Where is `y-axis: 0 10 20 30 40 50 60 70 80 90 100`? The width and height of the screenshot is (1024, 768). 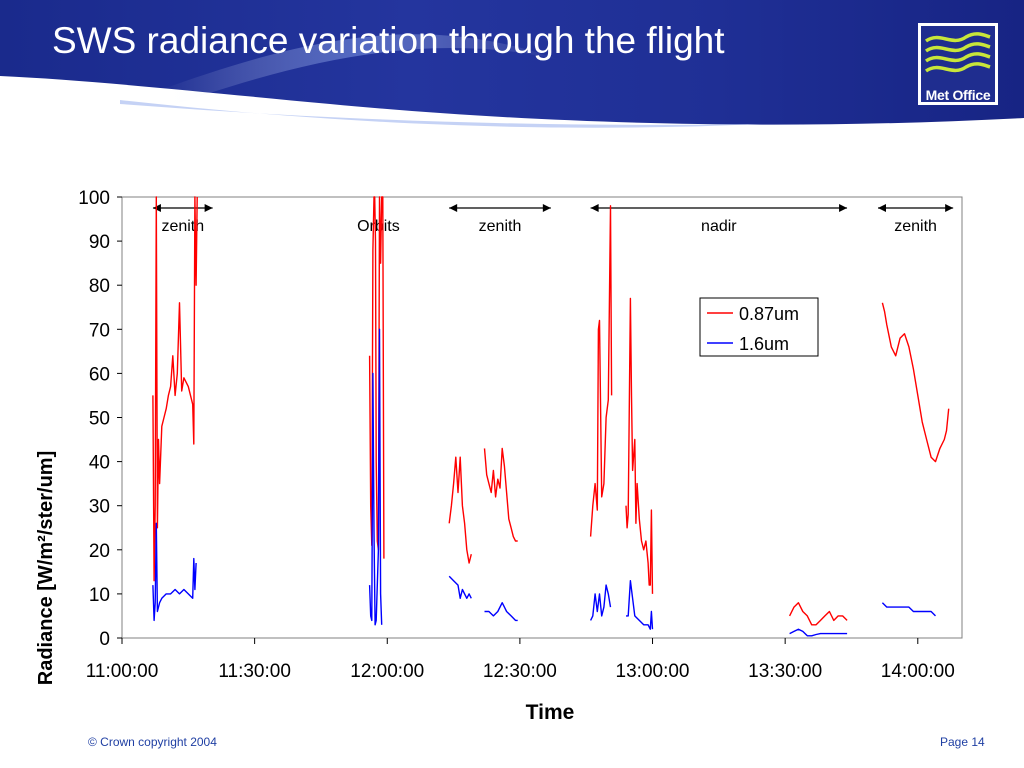 y-axis: 0 10 20 30 40 50 60 70 80 90 100 is located at coordinates (100, 419).